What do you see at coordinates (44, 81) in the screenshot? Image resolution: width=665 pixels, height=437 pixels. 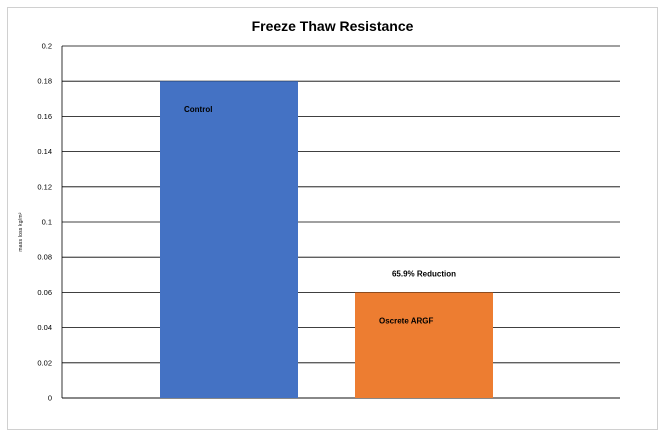 I see `y-tick-label: 0.18` at bounding box center [44, 81].